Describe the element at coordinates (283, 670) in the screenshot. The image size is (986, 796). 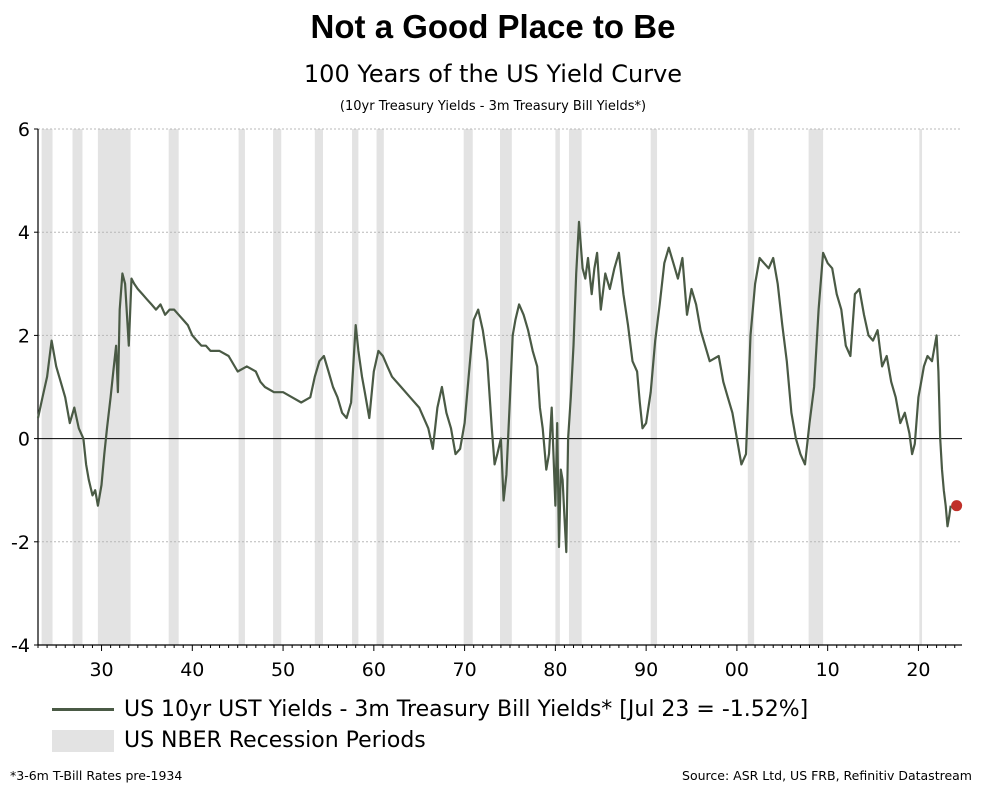
I see `x-tick-label: 50` at that location.